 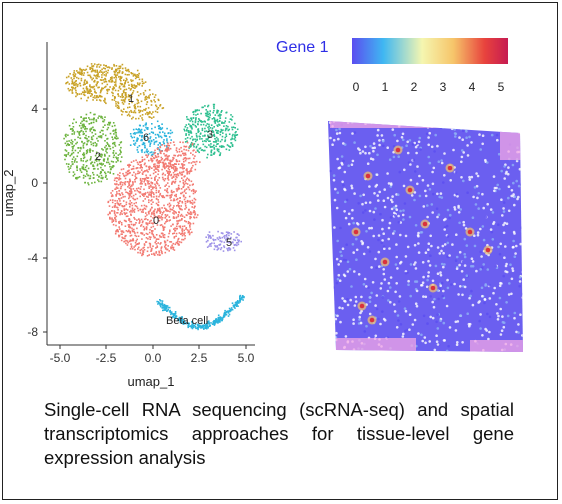 I want to click on legend-tick: 1, so click(x=385, y=87).